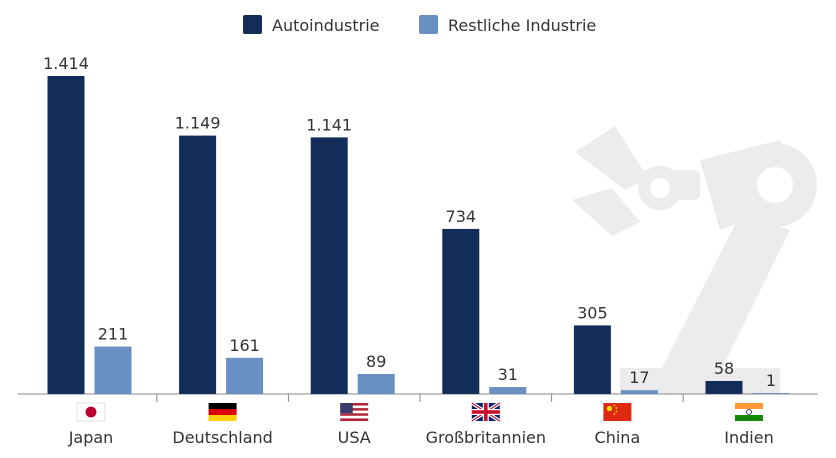 This screenshot has width=836, height=458. Describe the element at coordinates (222, 437) in the screenshot. I see `category-label: Deutschland` at that location.